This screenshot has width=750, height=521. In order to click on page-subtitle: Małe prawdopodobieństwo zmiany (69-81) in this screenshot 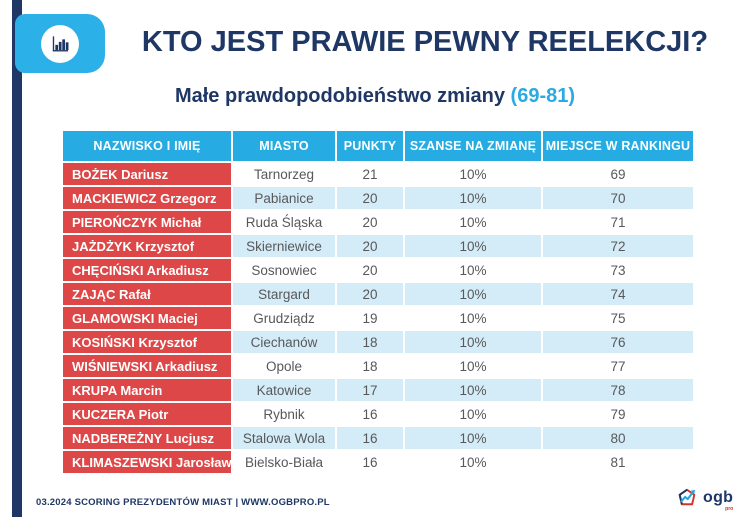, I will do `click(375, 96)`.